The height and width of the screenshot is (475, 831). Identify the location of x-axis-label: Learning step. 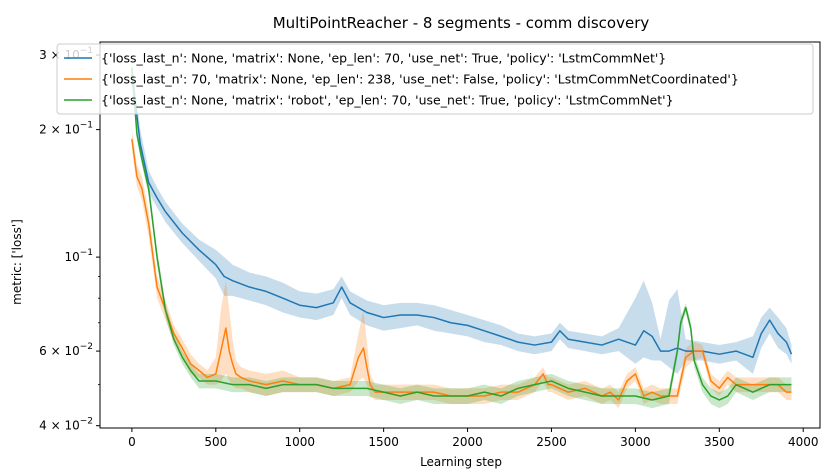
(461, 462).